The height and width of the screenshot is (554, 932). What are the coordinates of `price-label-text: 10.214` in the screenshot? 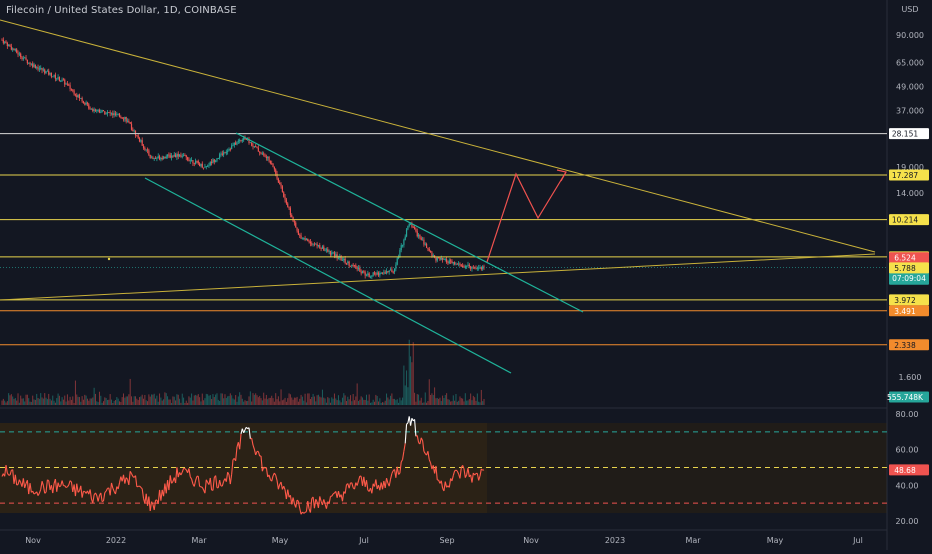 It's located at (905, 220).